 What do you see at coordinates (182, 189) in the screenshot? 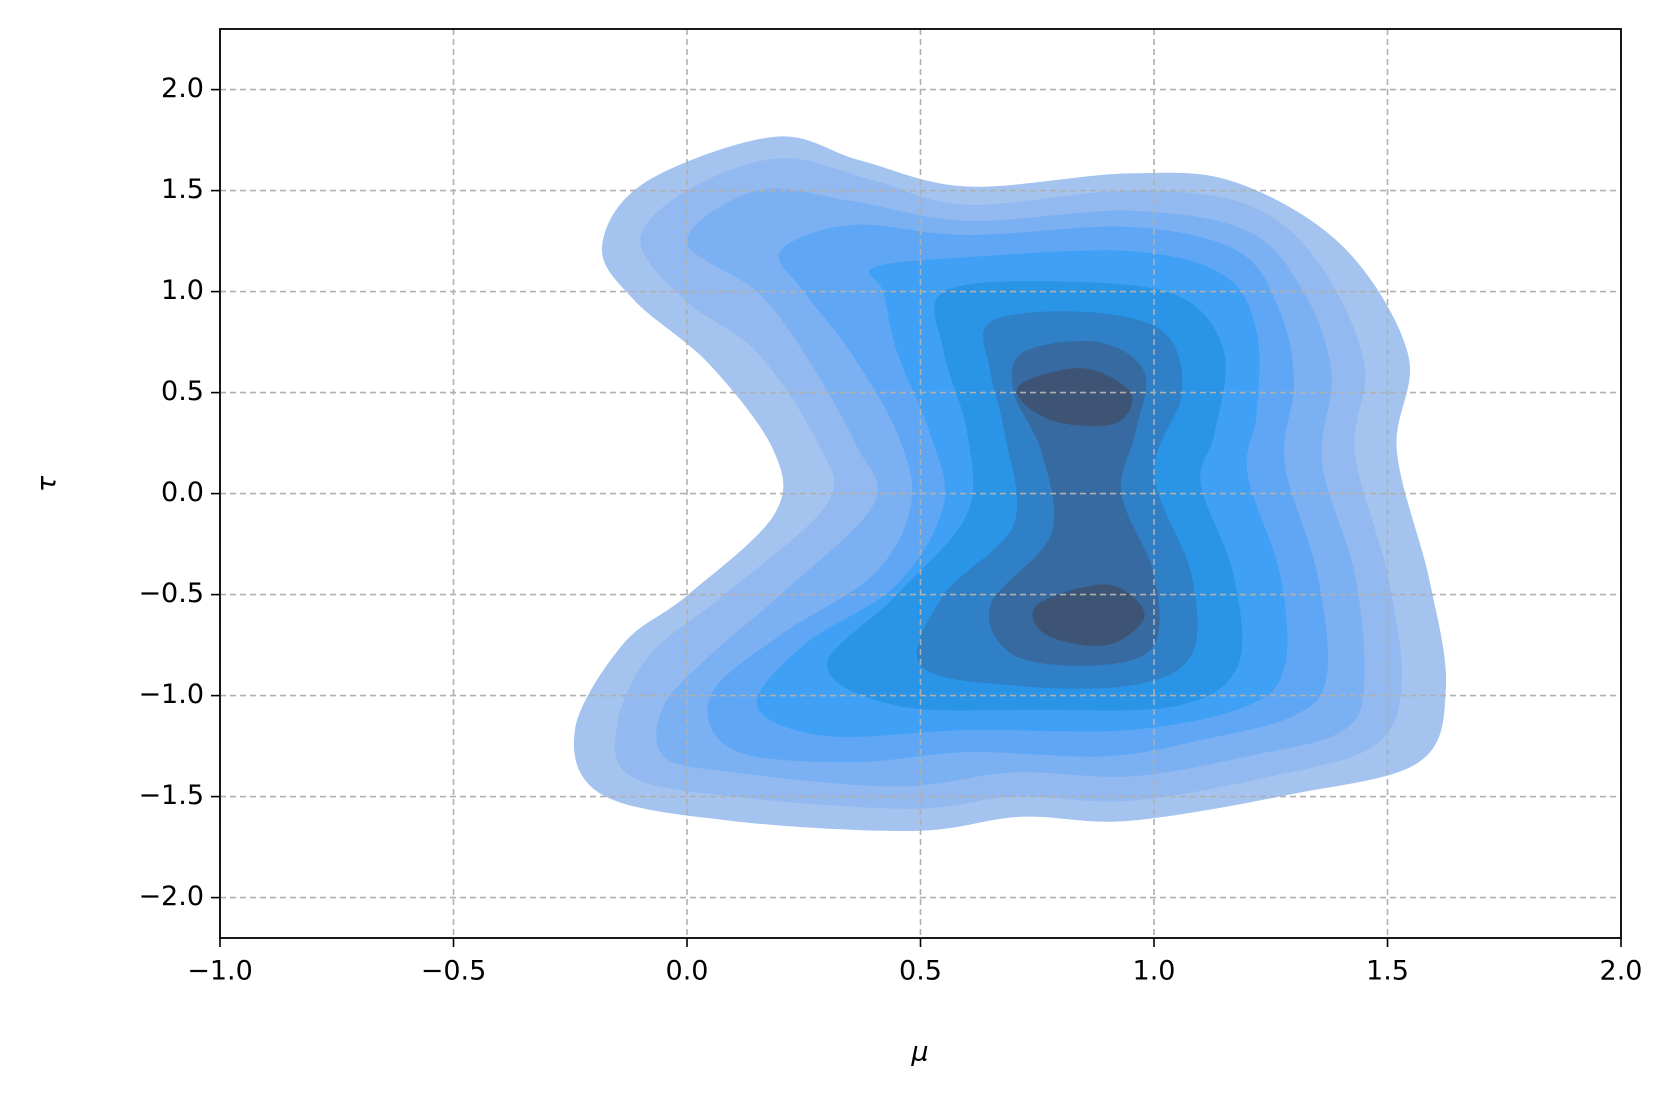
I see `y-tick-label: 1.5` at bounding box center [182, 189].